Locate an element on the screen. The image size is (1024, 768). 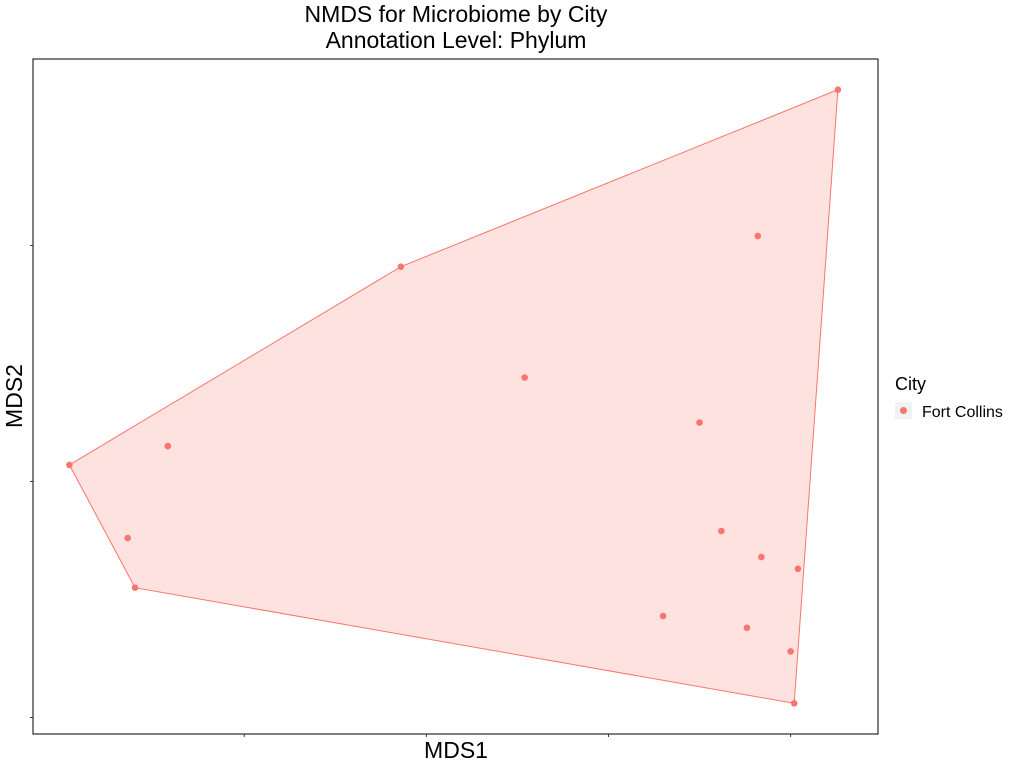
legend-title: City is located at coordinates (910, 384).